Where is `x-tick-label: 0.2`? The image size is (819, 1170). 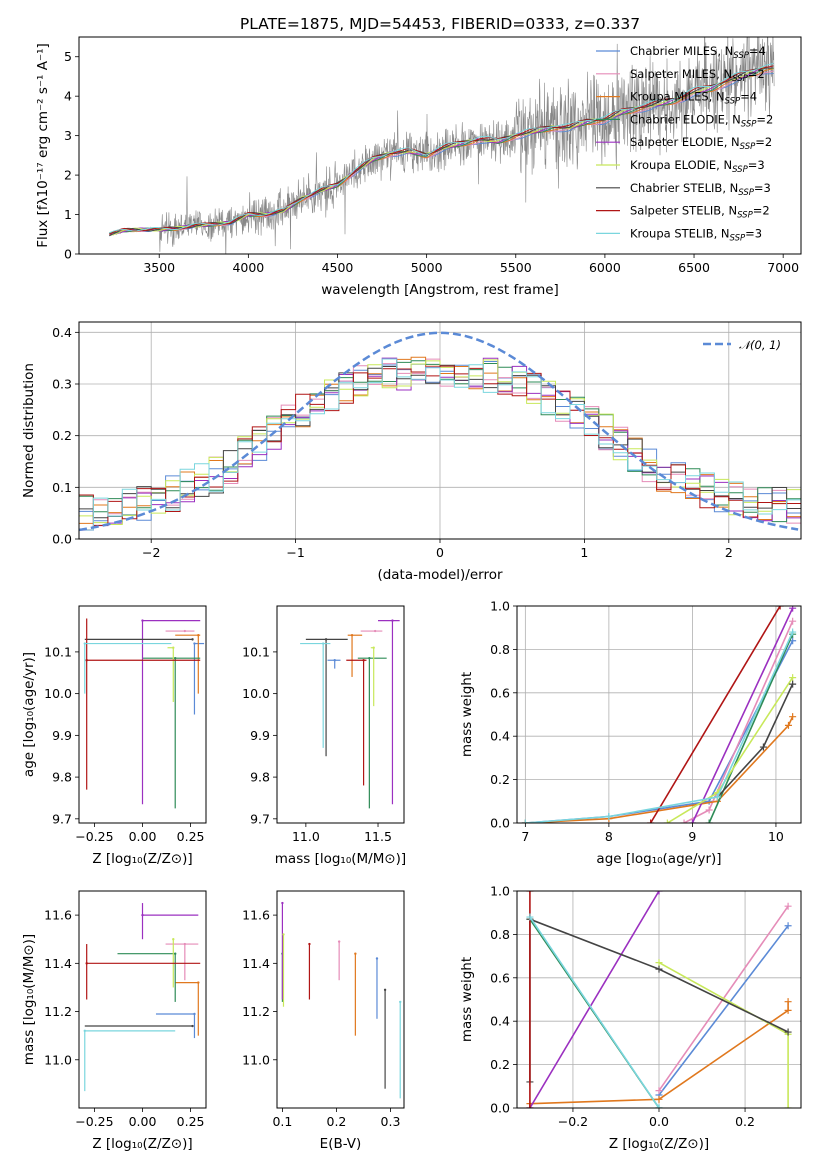
x-tick-label: 0.2 is located at coordinates (337, 1121).